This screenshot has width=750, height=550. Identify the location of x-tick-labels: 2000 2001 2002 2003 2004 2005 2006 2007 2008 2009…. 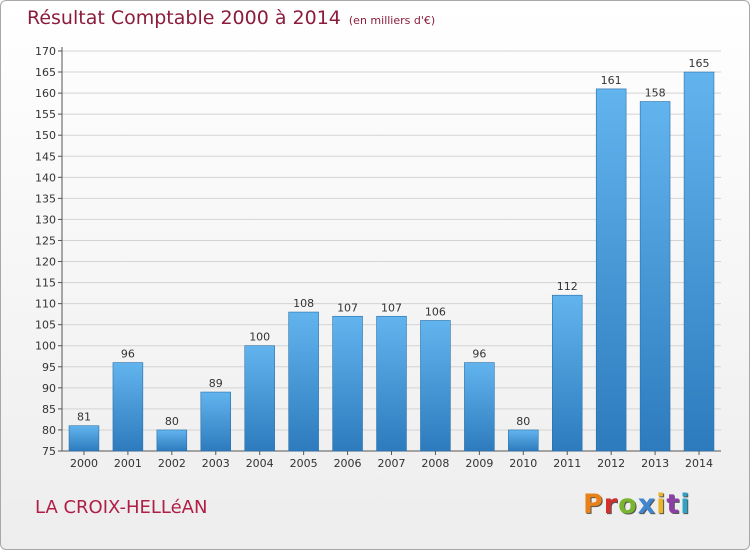
(391, 460).